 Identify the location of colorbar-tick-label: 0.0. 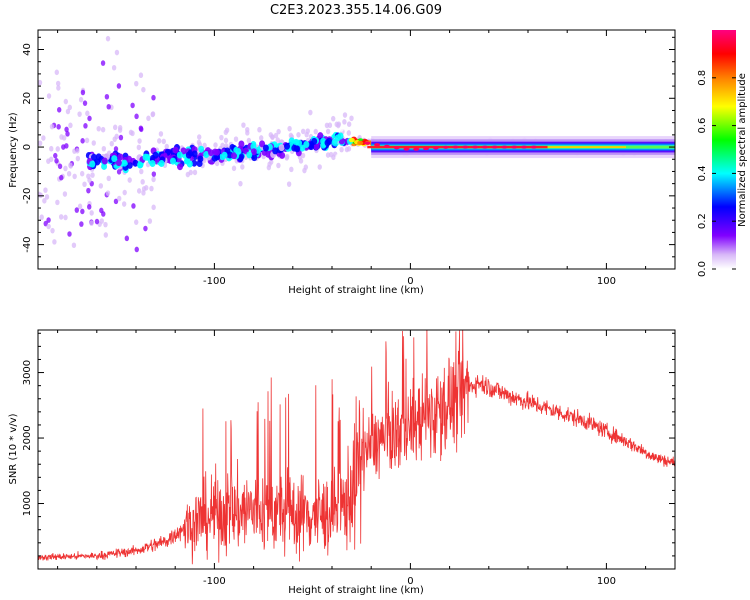
(702, 269).